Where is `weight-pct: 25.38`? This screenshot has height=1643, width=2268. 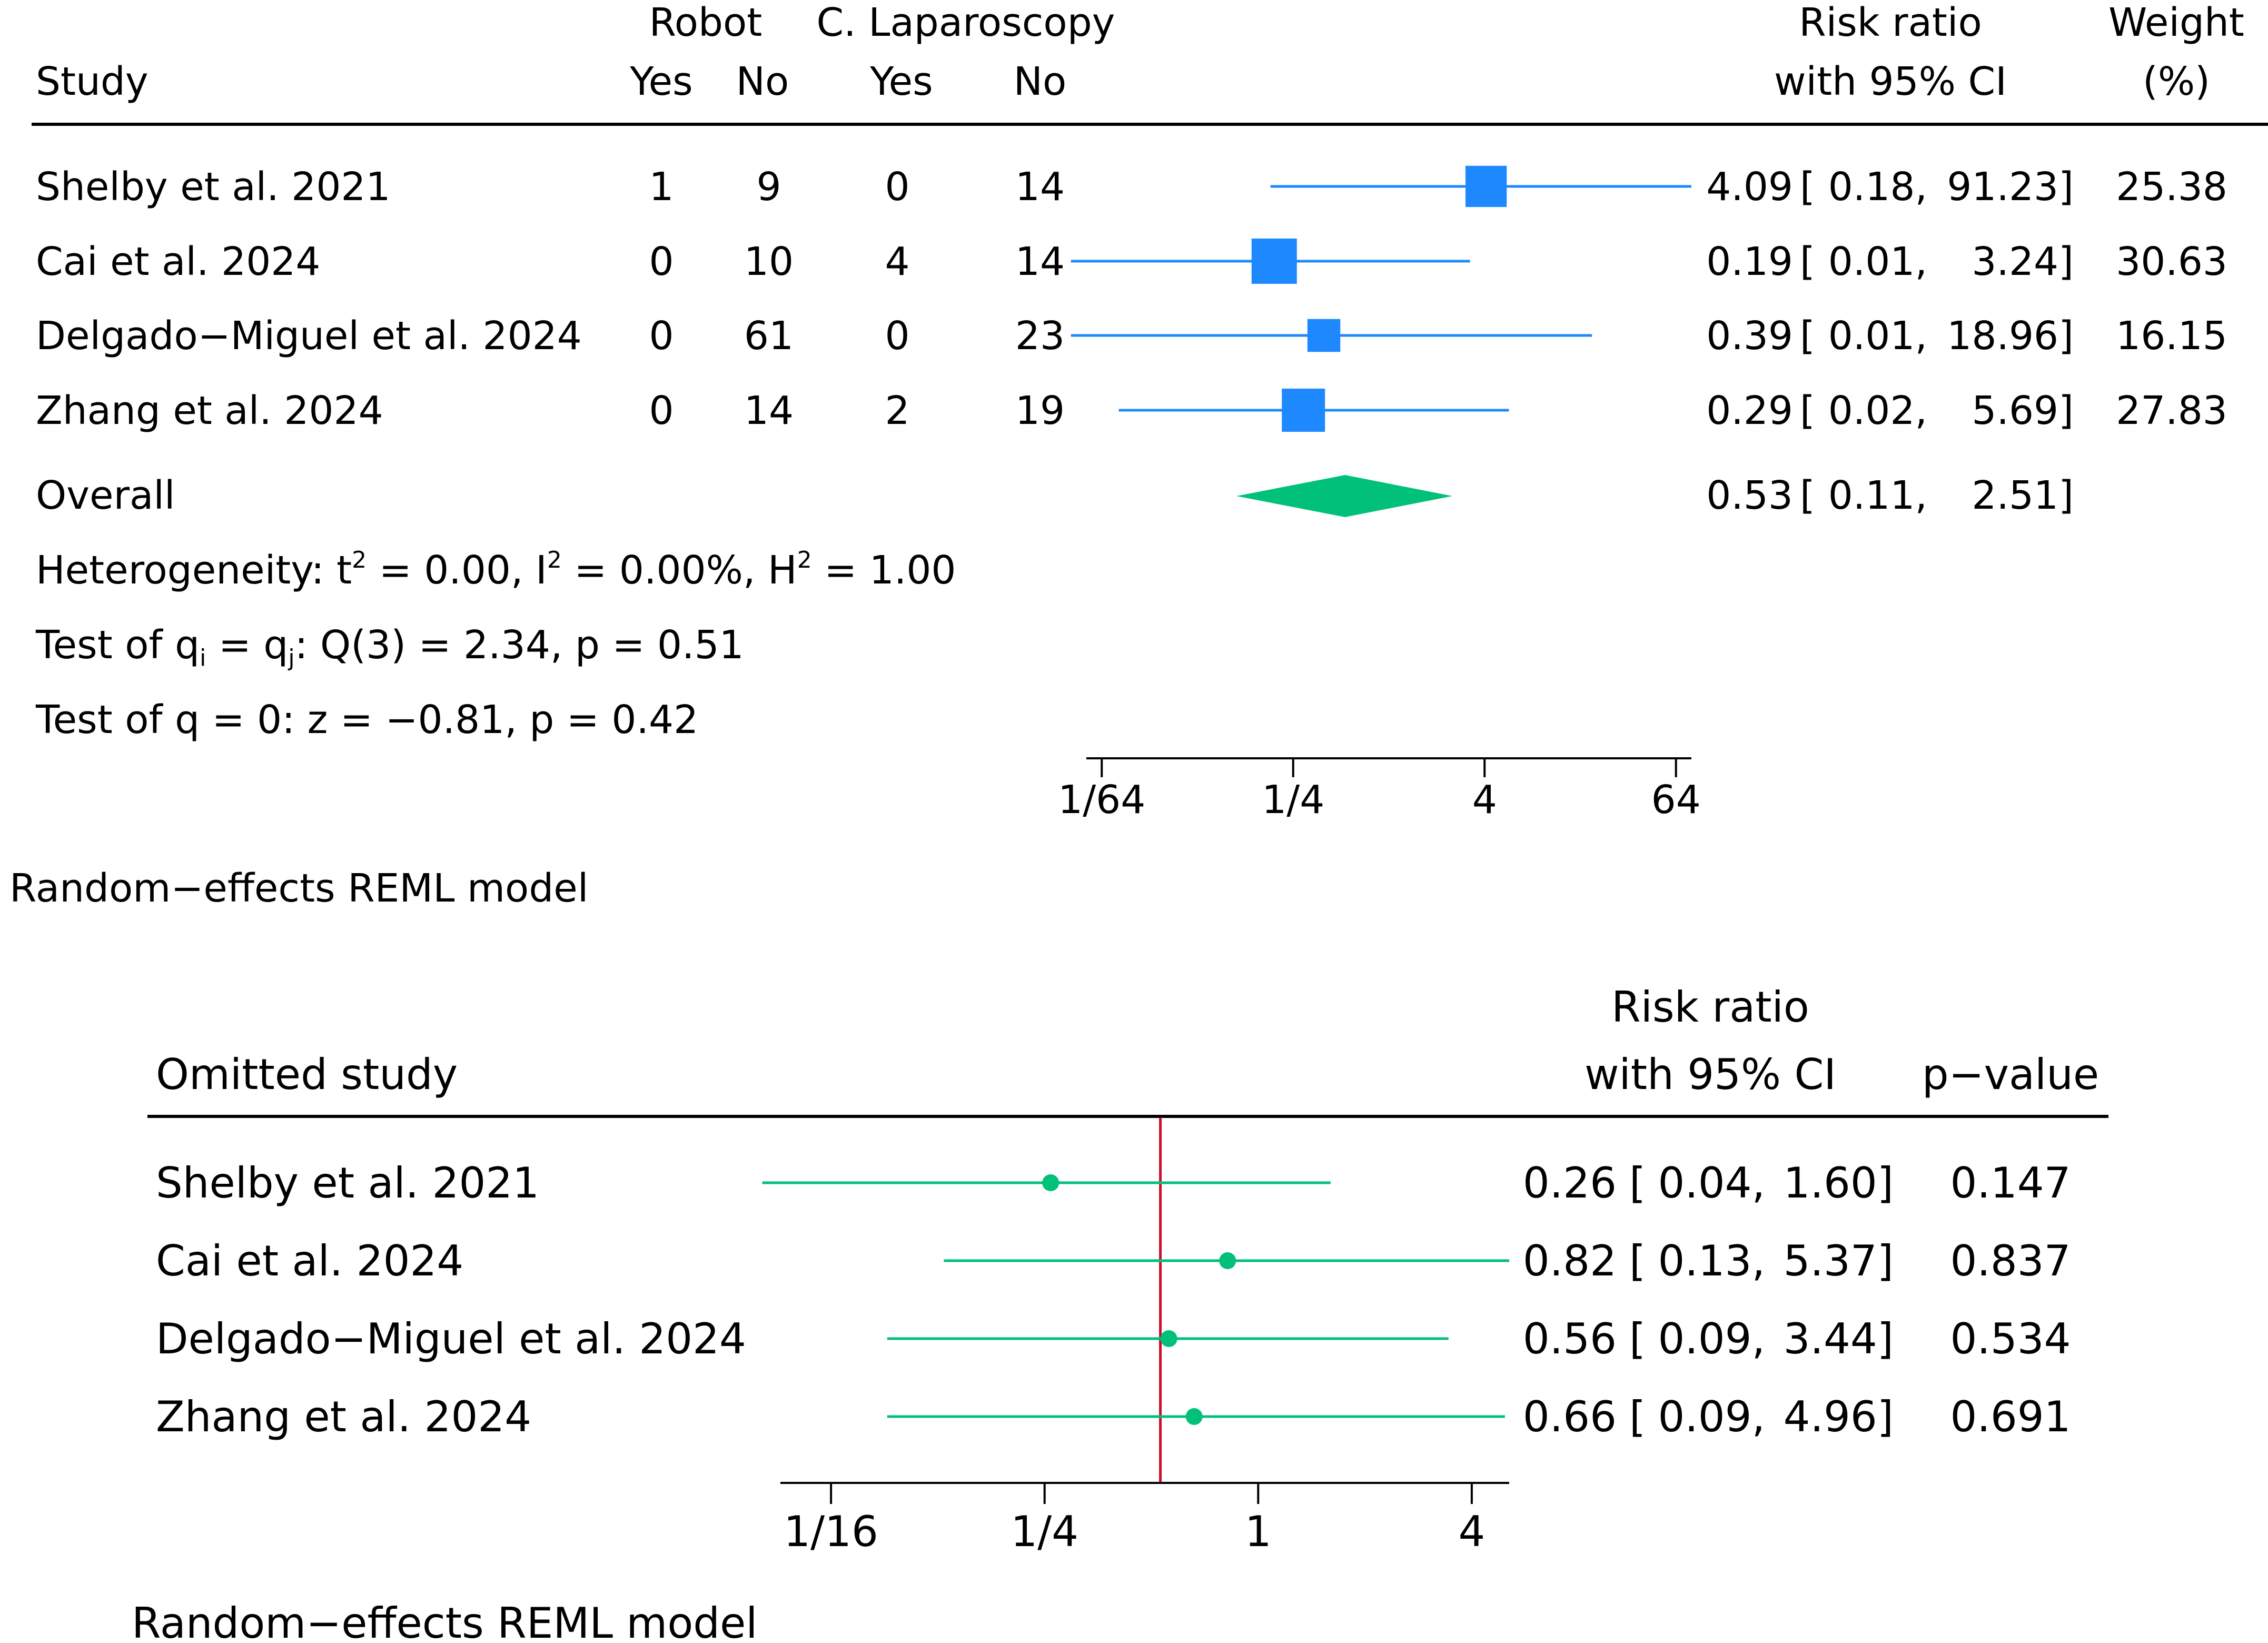 weight-pct: 25.38 is located at coordinates (2171, 187).